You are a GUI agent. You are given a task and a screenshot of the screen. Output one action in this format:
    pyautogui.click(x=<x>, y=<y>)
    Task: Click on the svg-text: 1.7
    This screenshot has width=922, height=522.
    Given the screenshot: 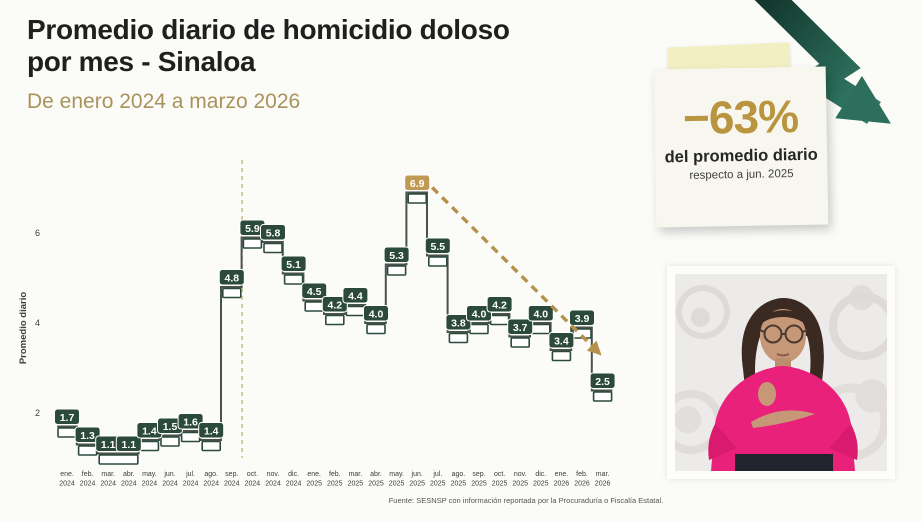 What is the action you would take?
    pyautogui.click(x=67, y=418)
    